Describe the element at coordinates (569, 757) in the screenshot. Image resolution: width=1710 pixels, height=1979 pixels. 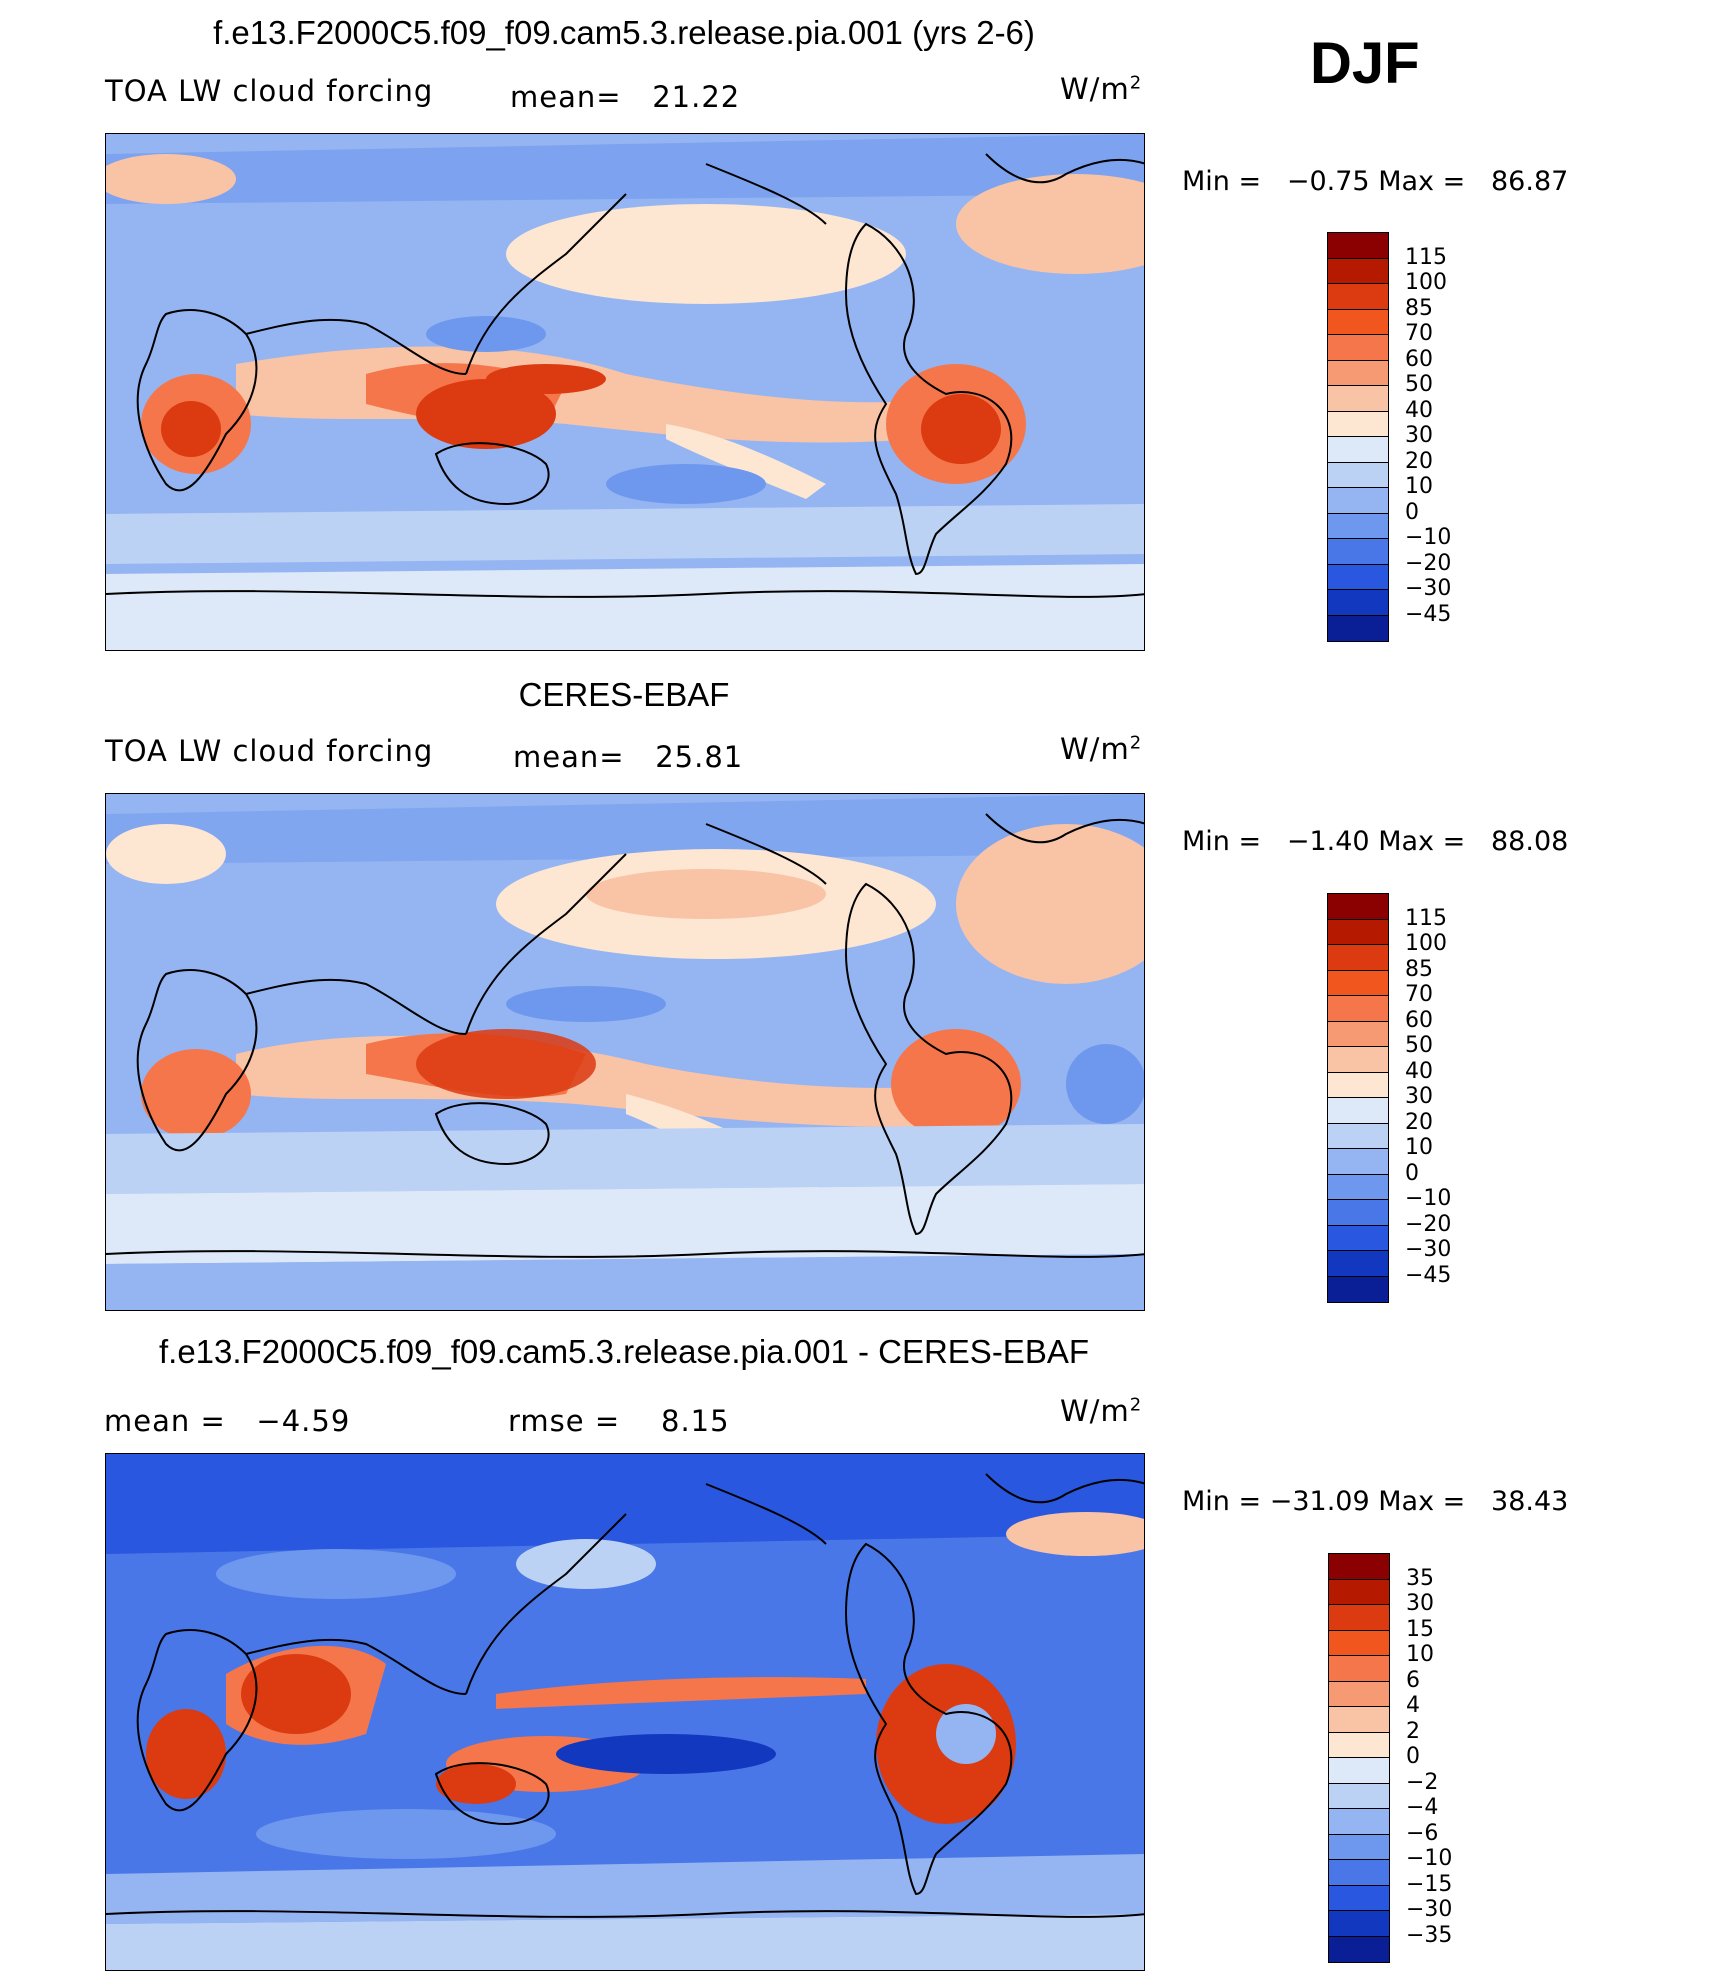
I see `panel-2-mean-text: mean=` at that location.